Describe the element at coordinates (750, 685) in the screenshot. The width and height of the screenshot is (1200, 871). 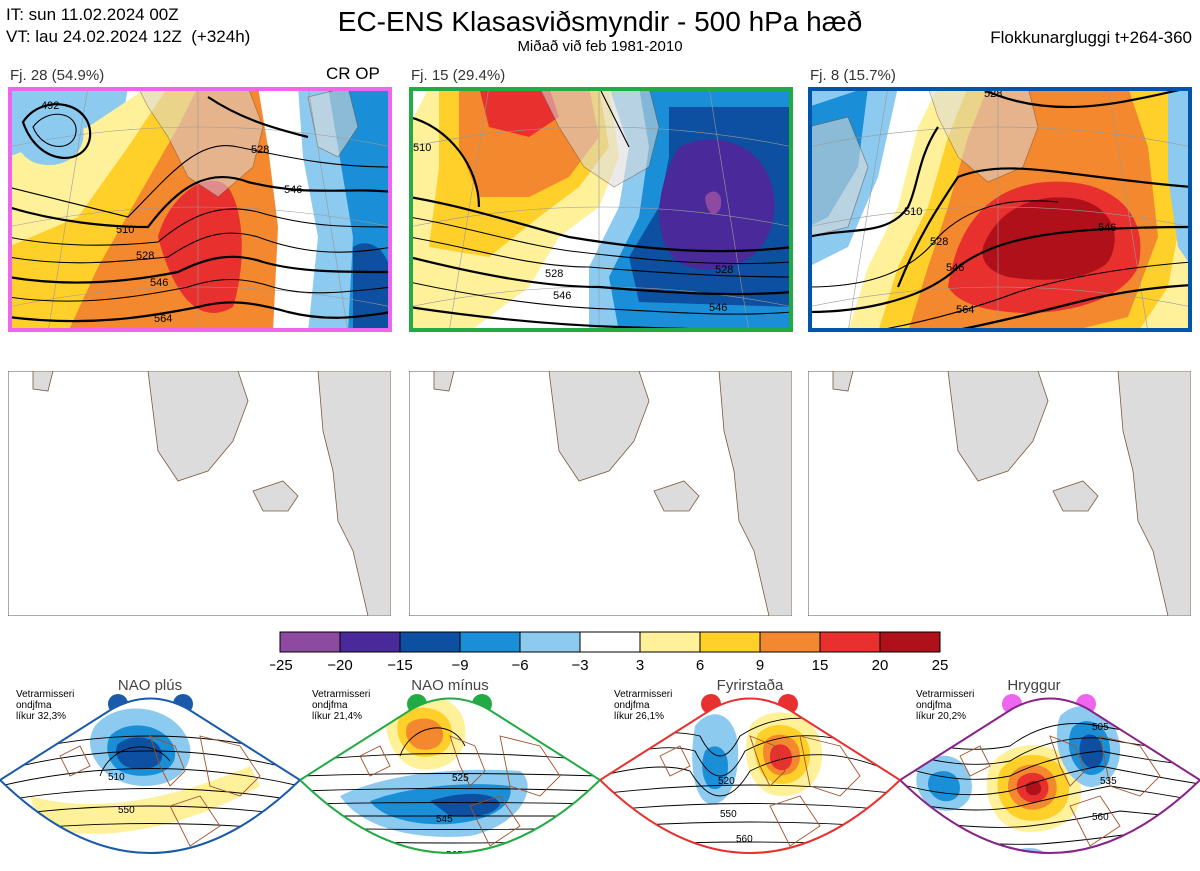
I see `regime-3-name: Fyrirstaða` at that location.